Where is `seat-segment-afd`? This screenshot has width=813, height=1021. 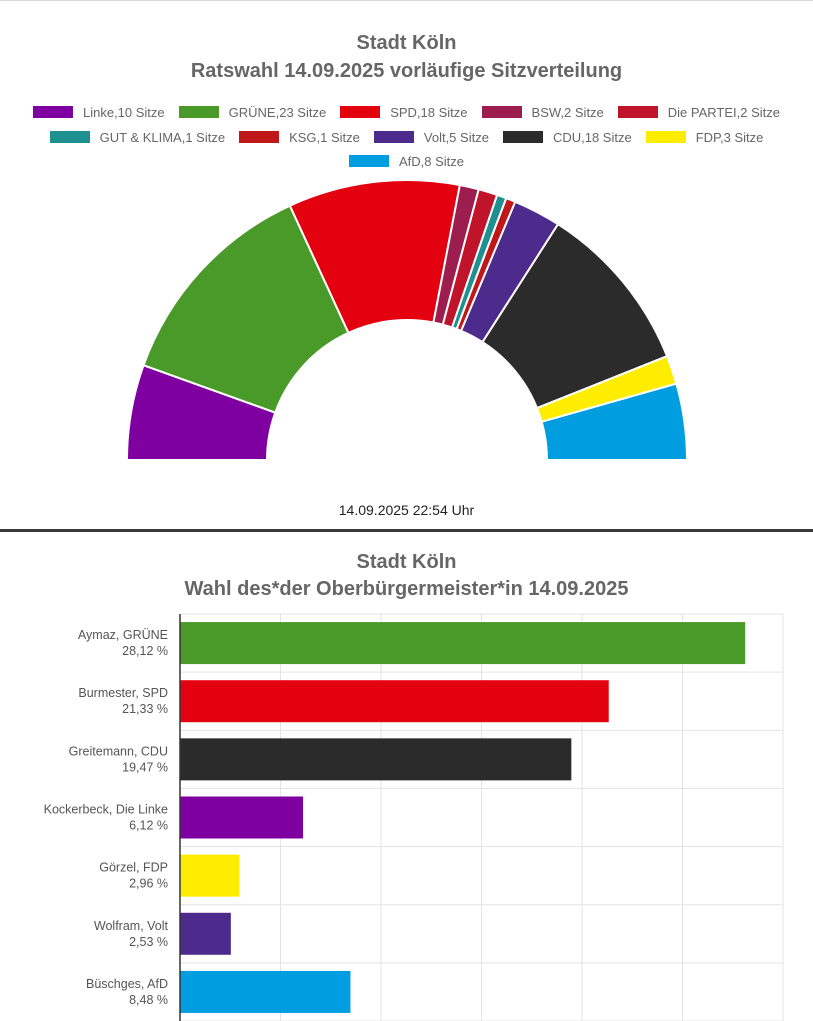
seat-segment-afd is located at coordinates (614, 421).